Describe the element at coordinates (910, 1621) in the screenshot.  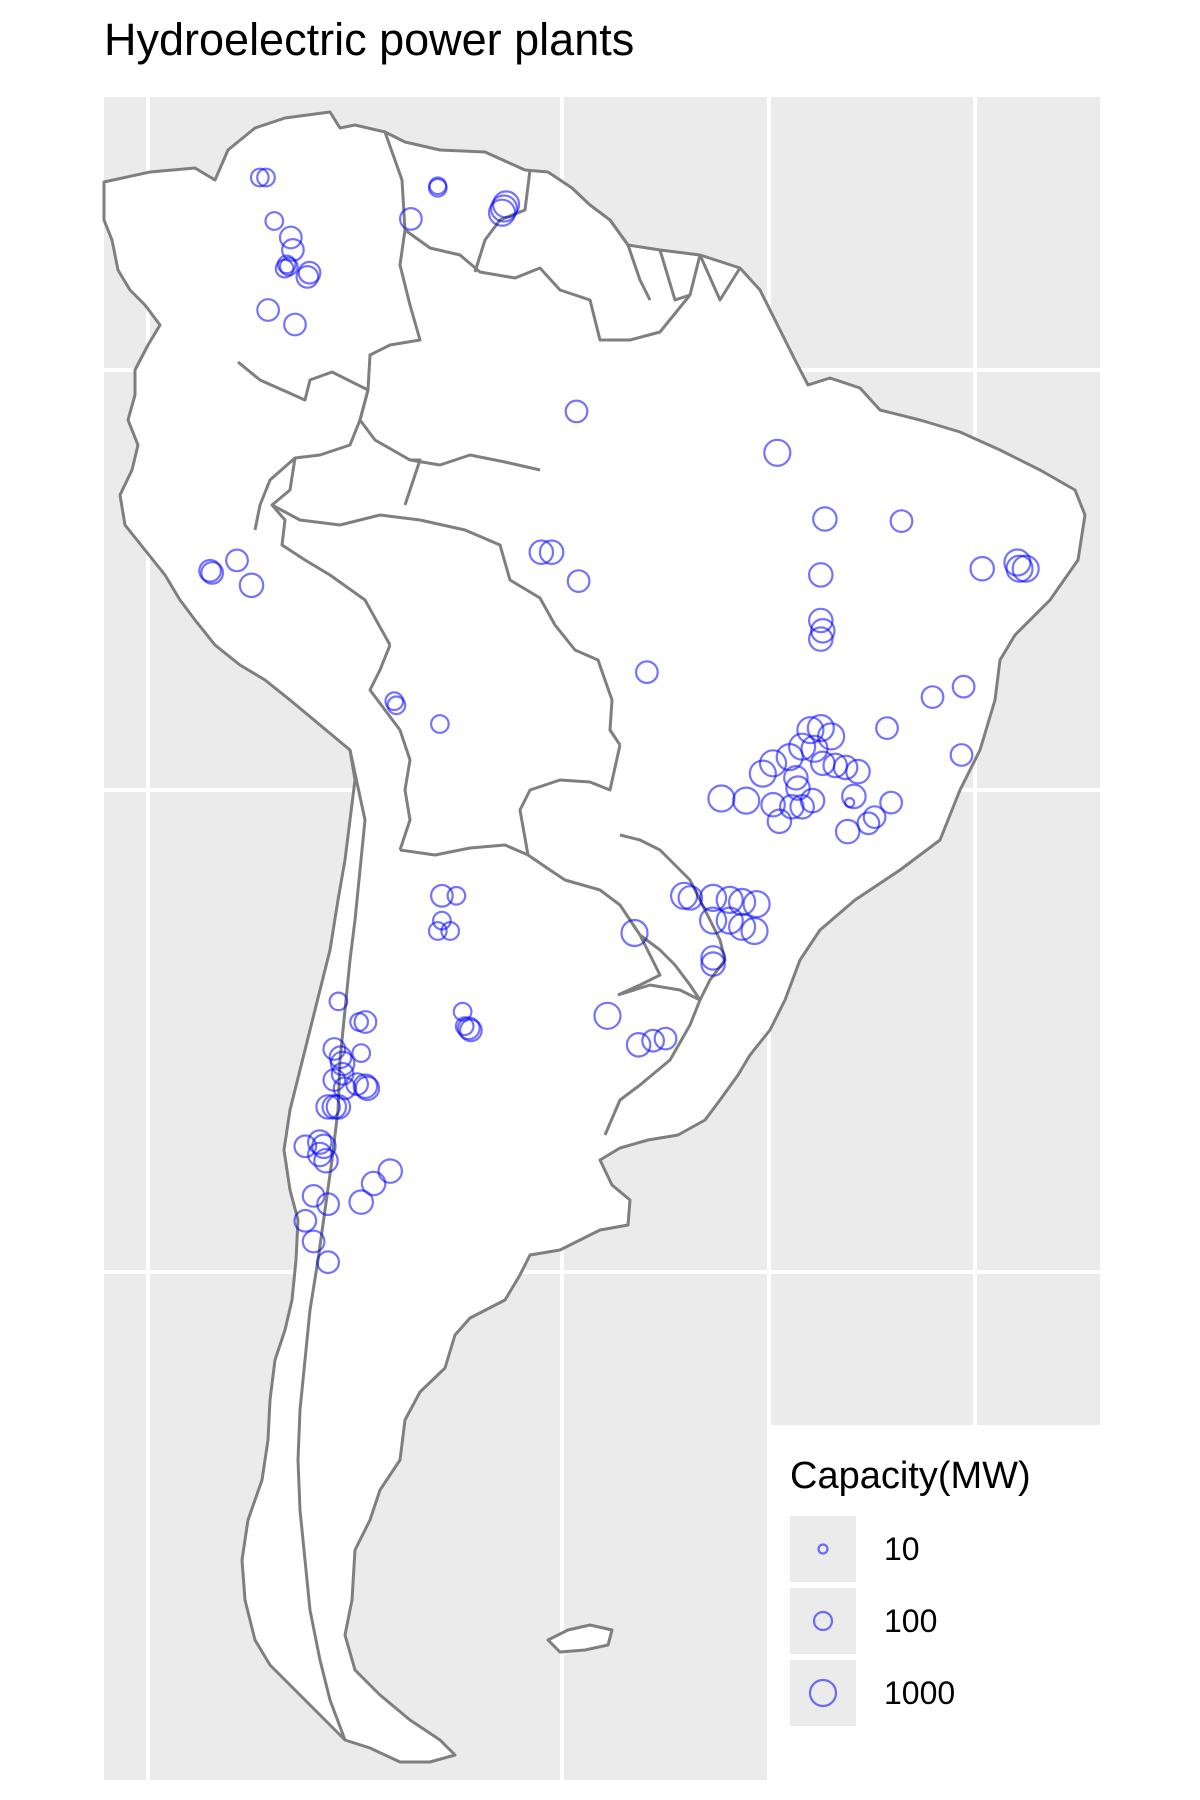
I see `legend-label-100: 100` at that location.